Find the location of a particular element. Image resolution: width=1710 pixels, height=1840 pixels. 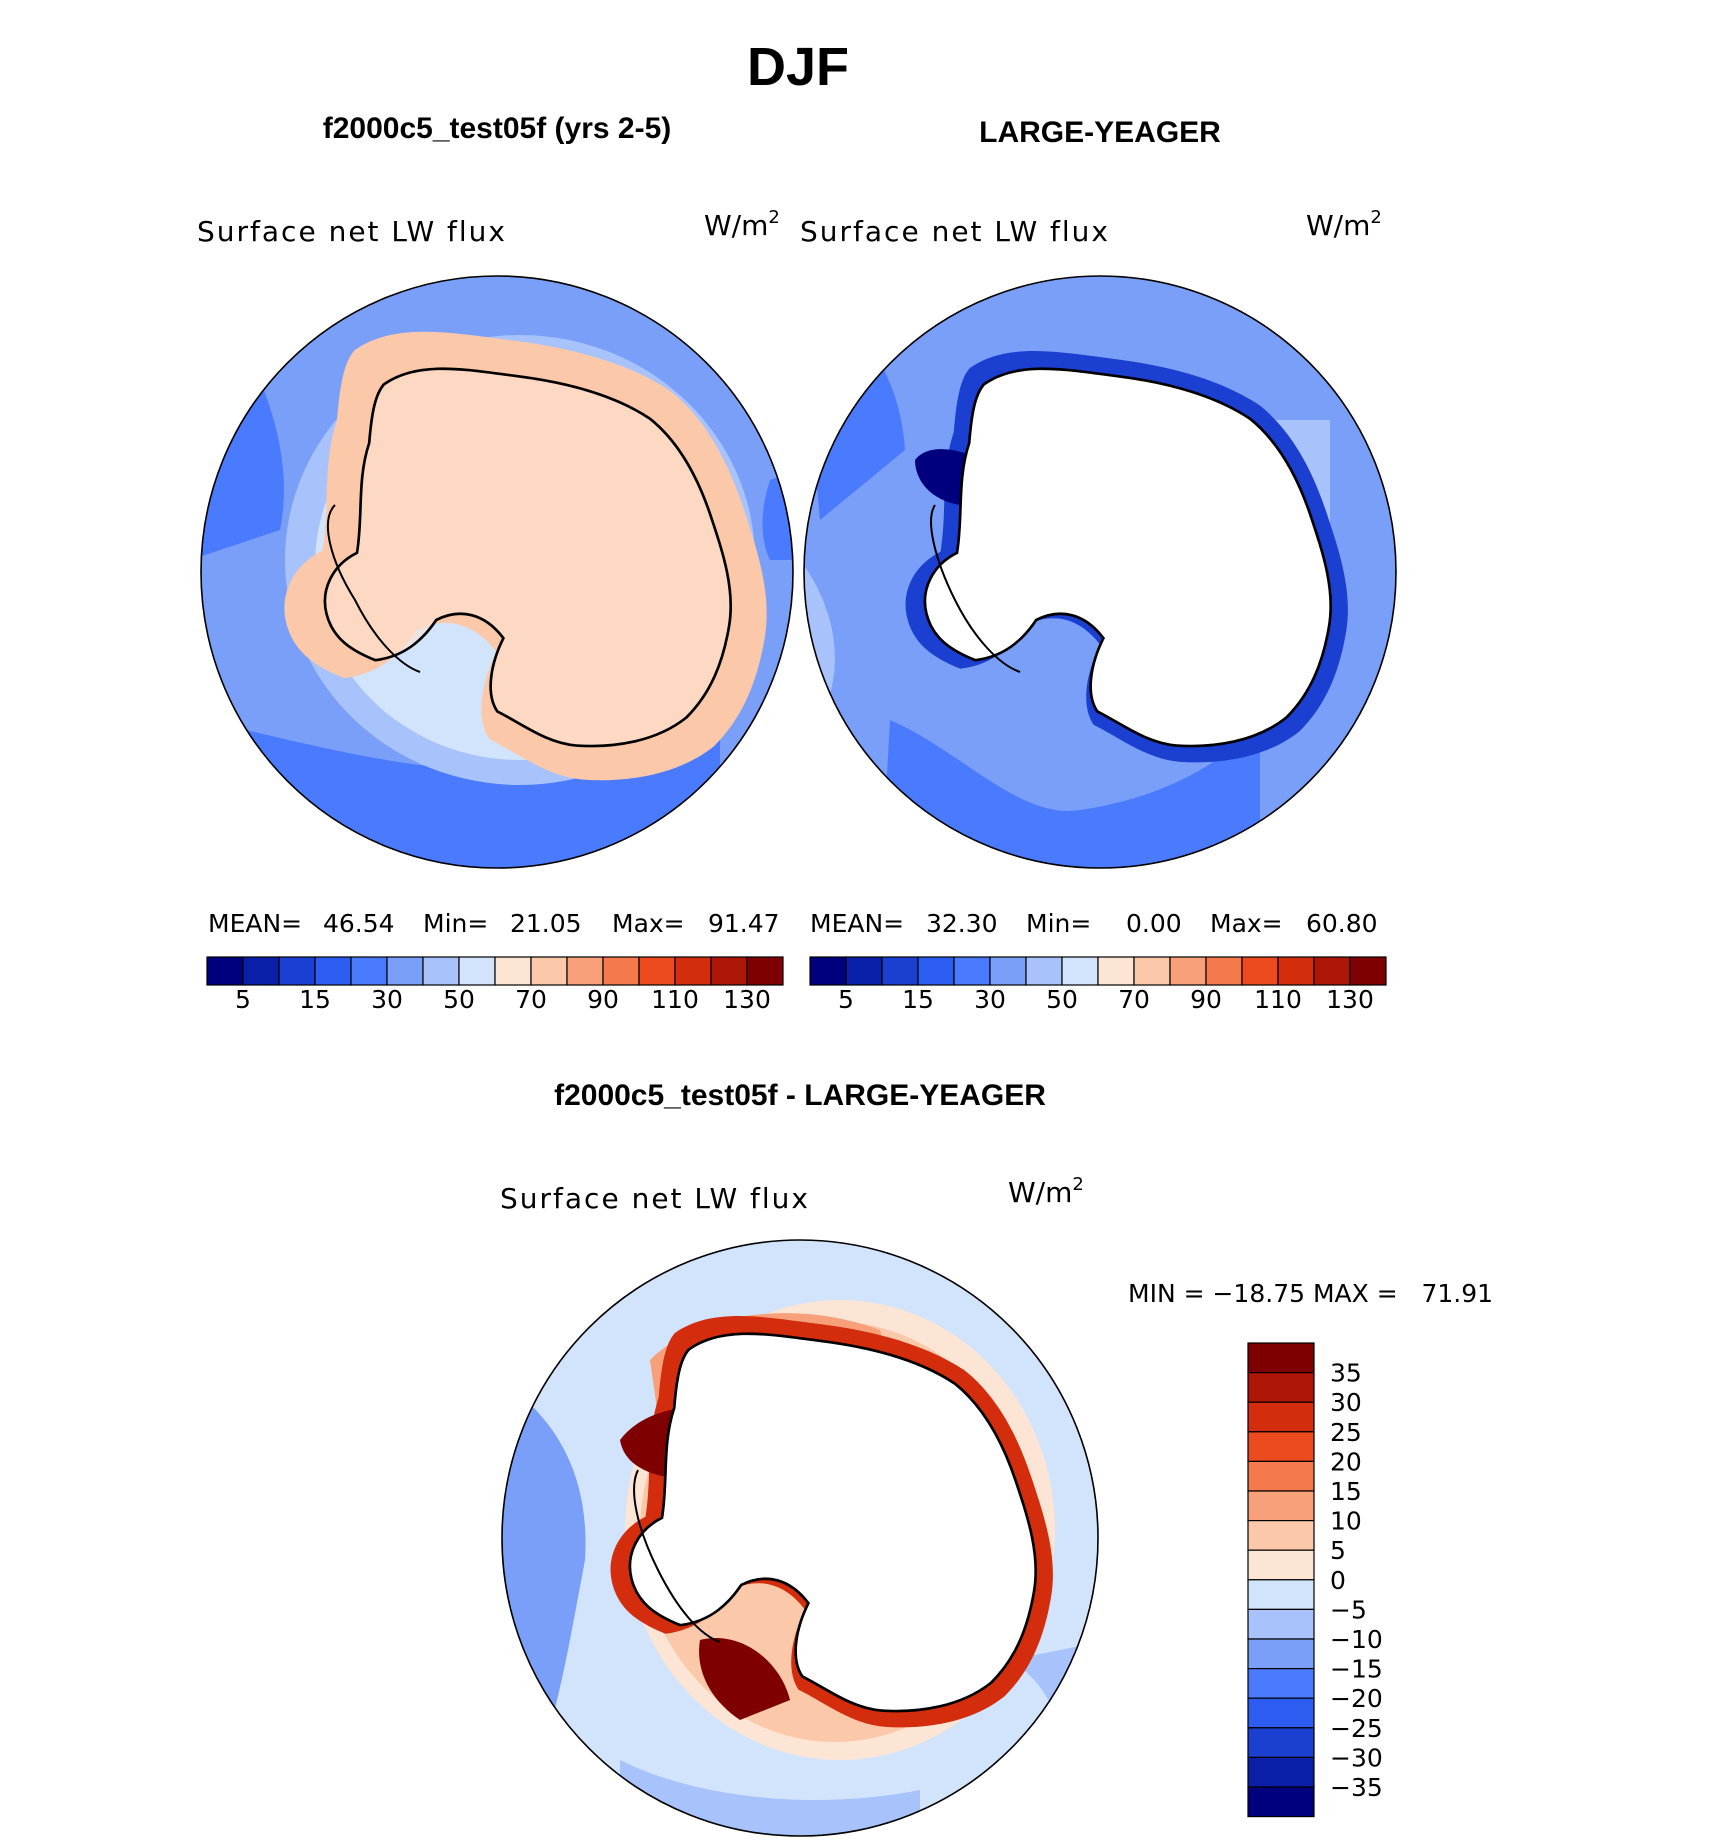

colorbar-tick-label: −10 is located at coordinates (1356, 1639).